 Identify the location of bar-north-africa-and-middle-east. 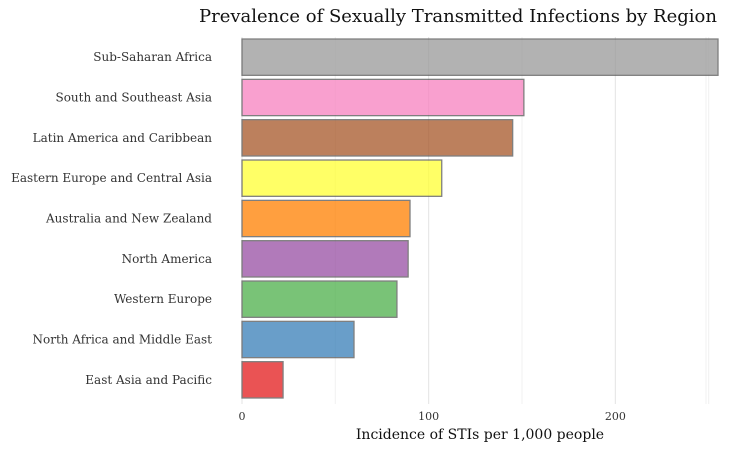
(298, 339).